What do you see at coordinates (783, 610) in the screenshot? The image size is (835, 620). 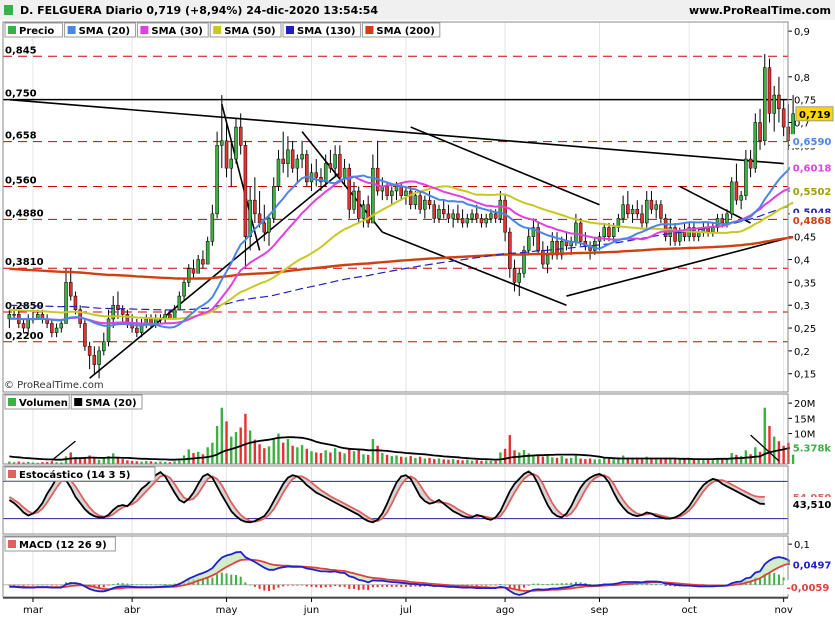 I see `x-axis-month-label: nov` at bounding box center [783, 610].